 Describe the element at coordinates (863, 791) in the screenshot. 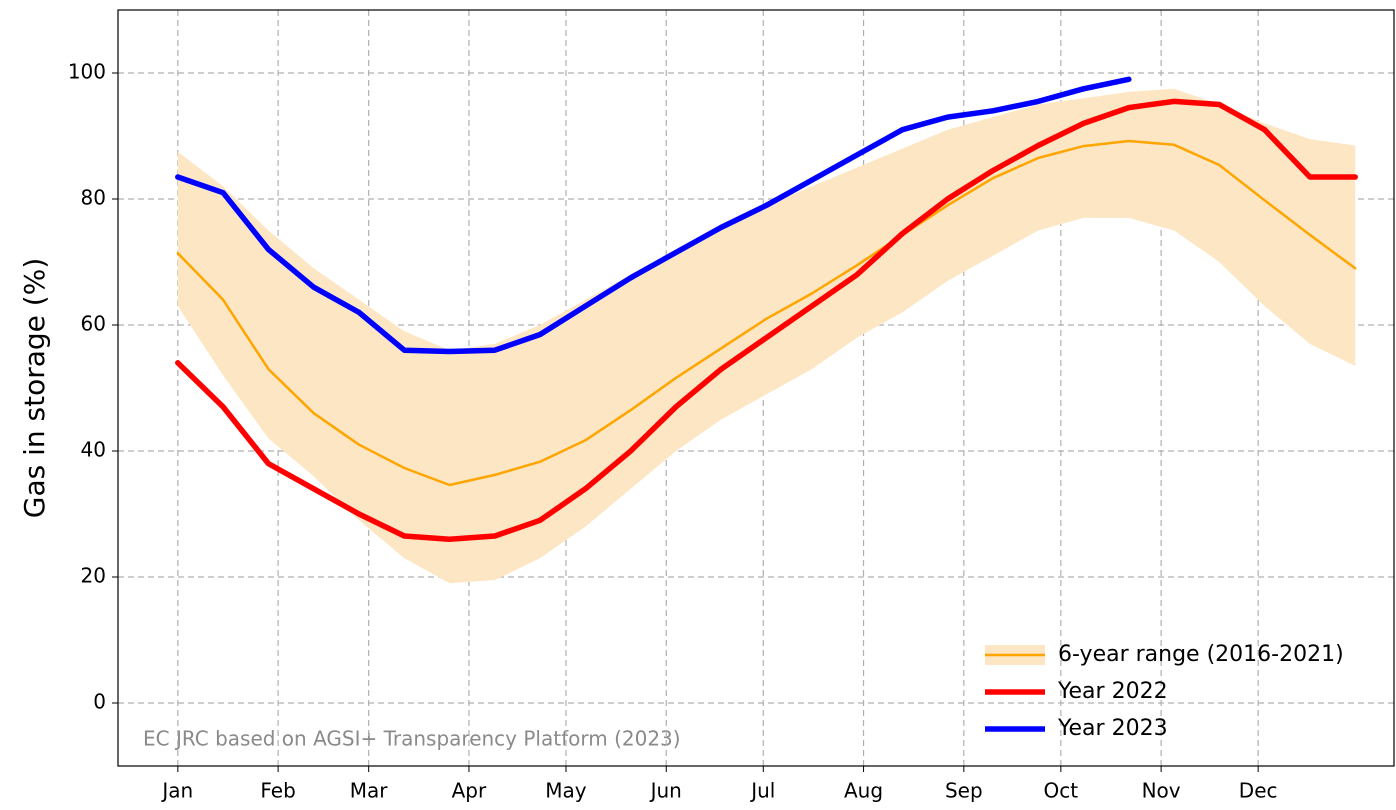

I see `x-tick-label: Aug` at that location.